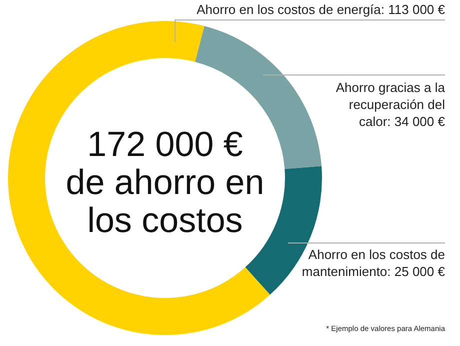  Describe the element at coordinates (372, 263) in the screenshot. I see `slice-label: Ahorro en los costos de mantenimiento: 25 000 €` at that location.